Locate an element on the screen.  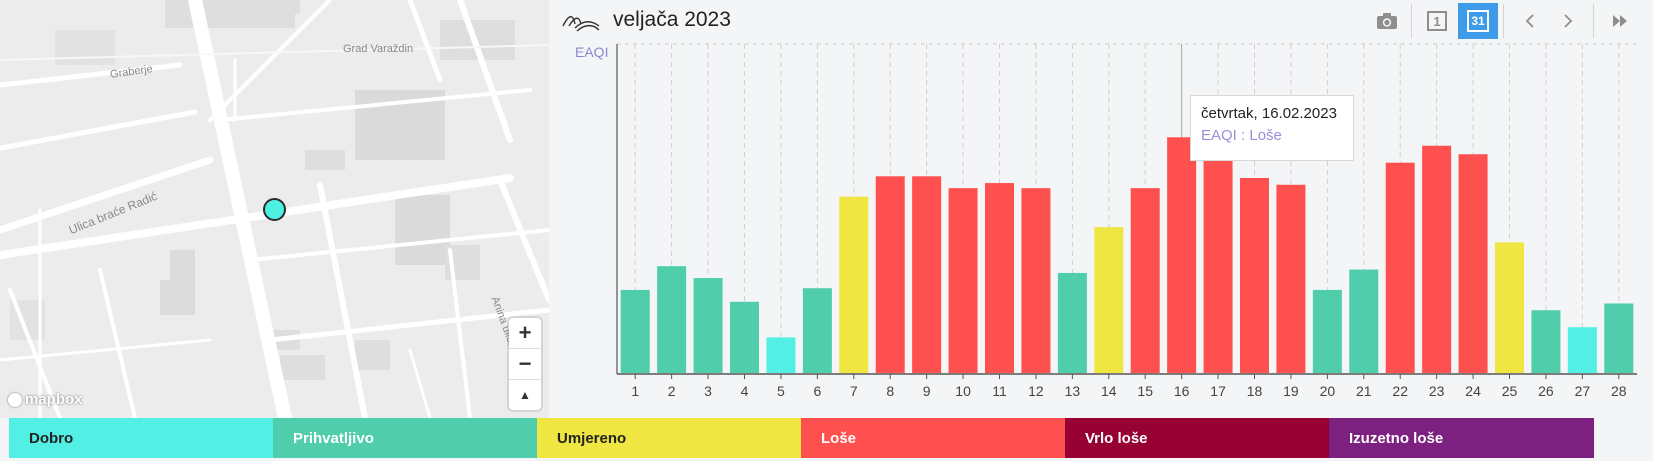
zoom-in-button: + is located at coordinates (525, 333).